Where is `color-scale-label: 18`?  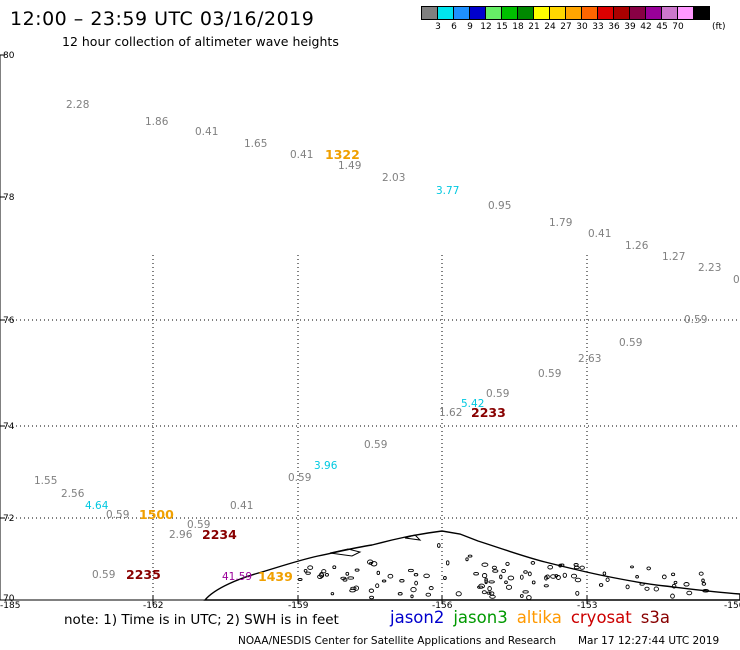 color-scale-label: 18 is located at coordinates (518, 27).